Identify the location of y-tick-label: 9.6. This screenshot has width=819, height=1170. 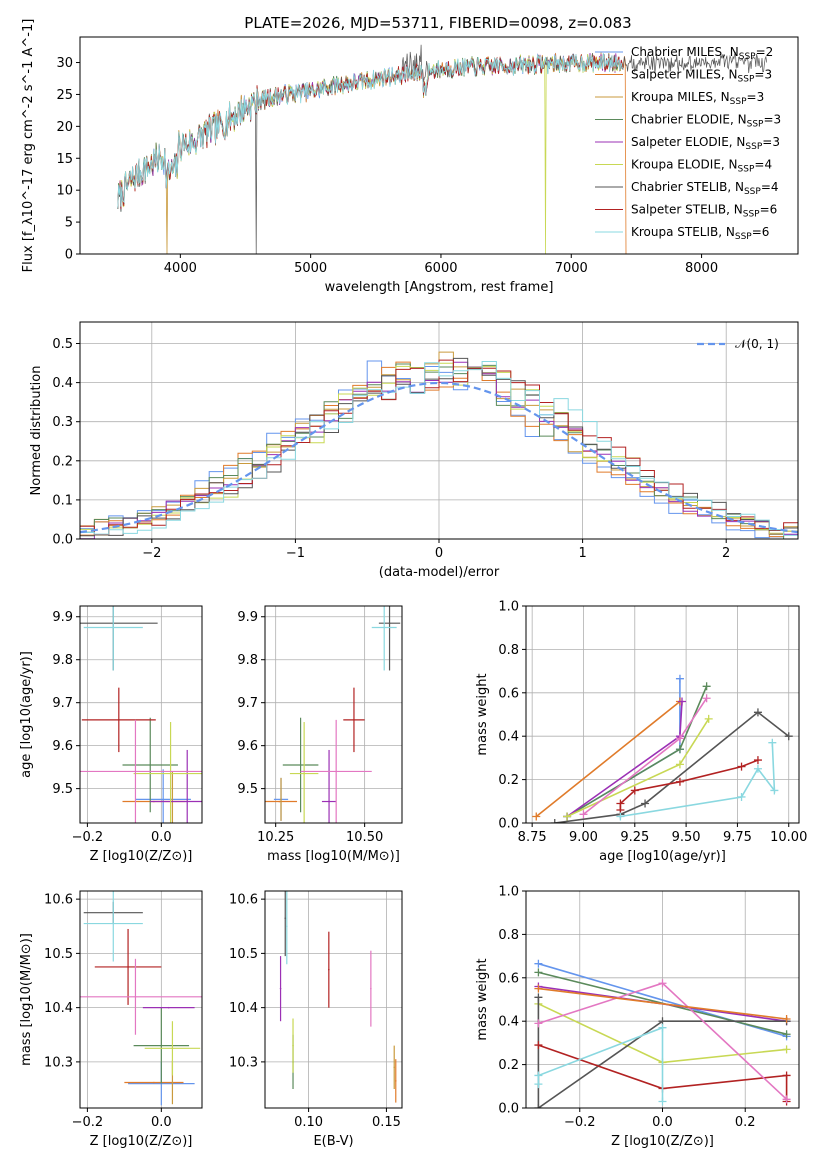
(247, 746).